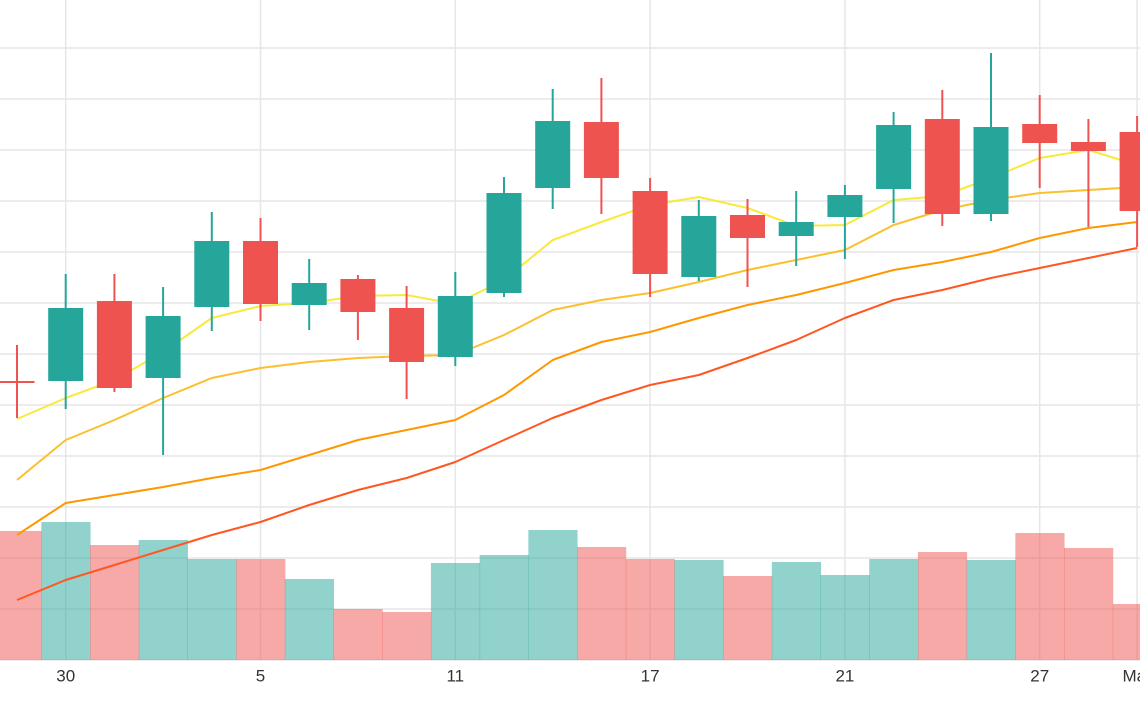  What do you see at coordinates (650, 675) in the screenshot?
I see `x-tick-label: 17` at bounding box center [650, 675].